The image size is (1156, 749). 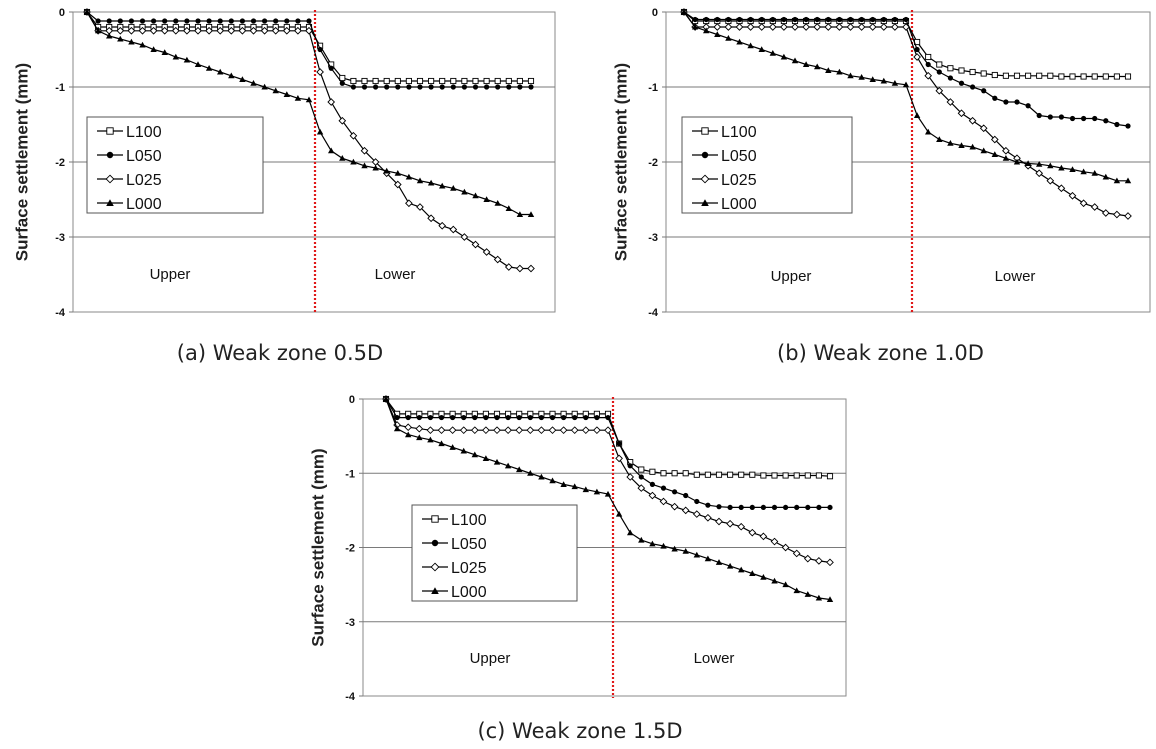 What do you see at coordinates (791, 276) in the screenshot?
I see `region-label-upper: Upper` at bounding box center [791, 276].